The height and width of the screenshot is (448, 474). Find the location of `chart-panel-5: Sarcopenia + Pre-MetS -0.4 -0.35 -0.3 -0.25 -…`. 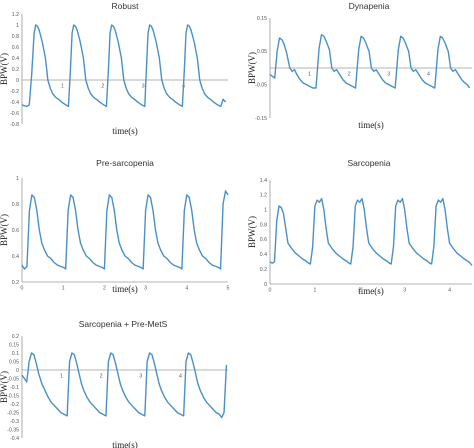

chart-panel-5: Sarcopenia + Pre-MetS -0.4 -0.35 -0.3 -0.25 -… is located at coordinates (114, 383).